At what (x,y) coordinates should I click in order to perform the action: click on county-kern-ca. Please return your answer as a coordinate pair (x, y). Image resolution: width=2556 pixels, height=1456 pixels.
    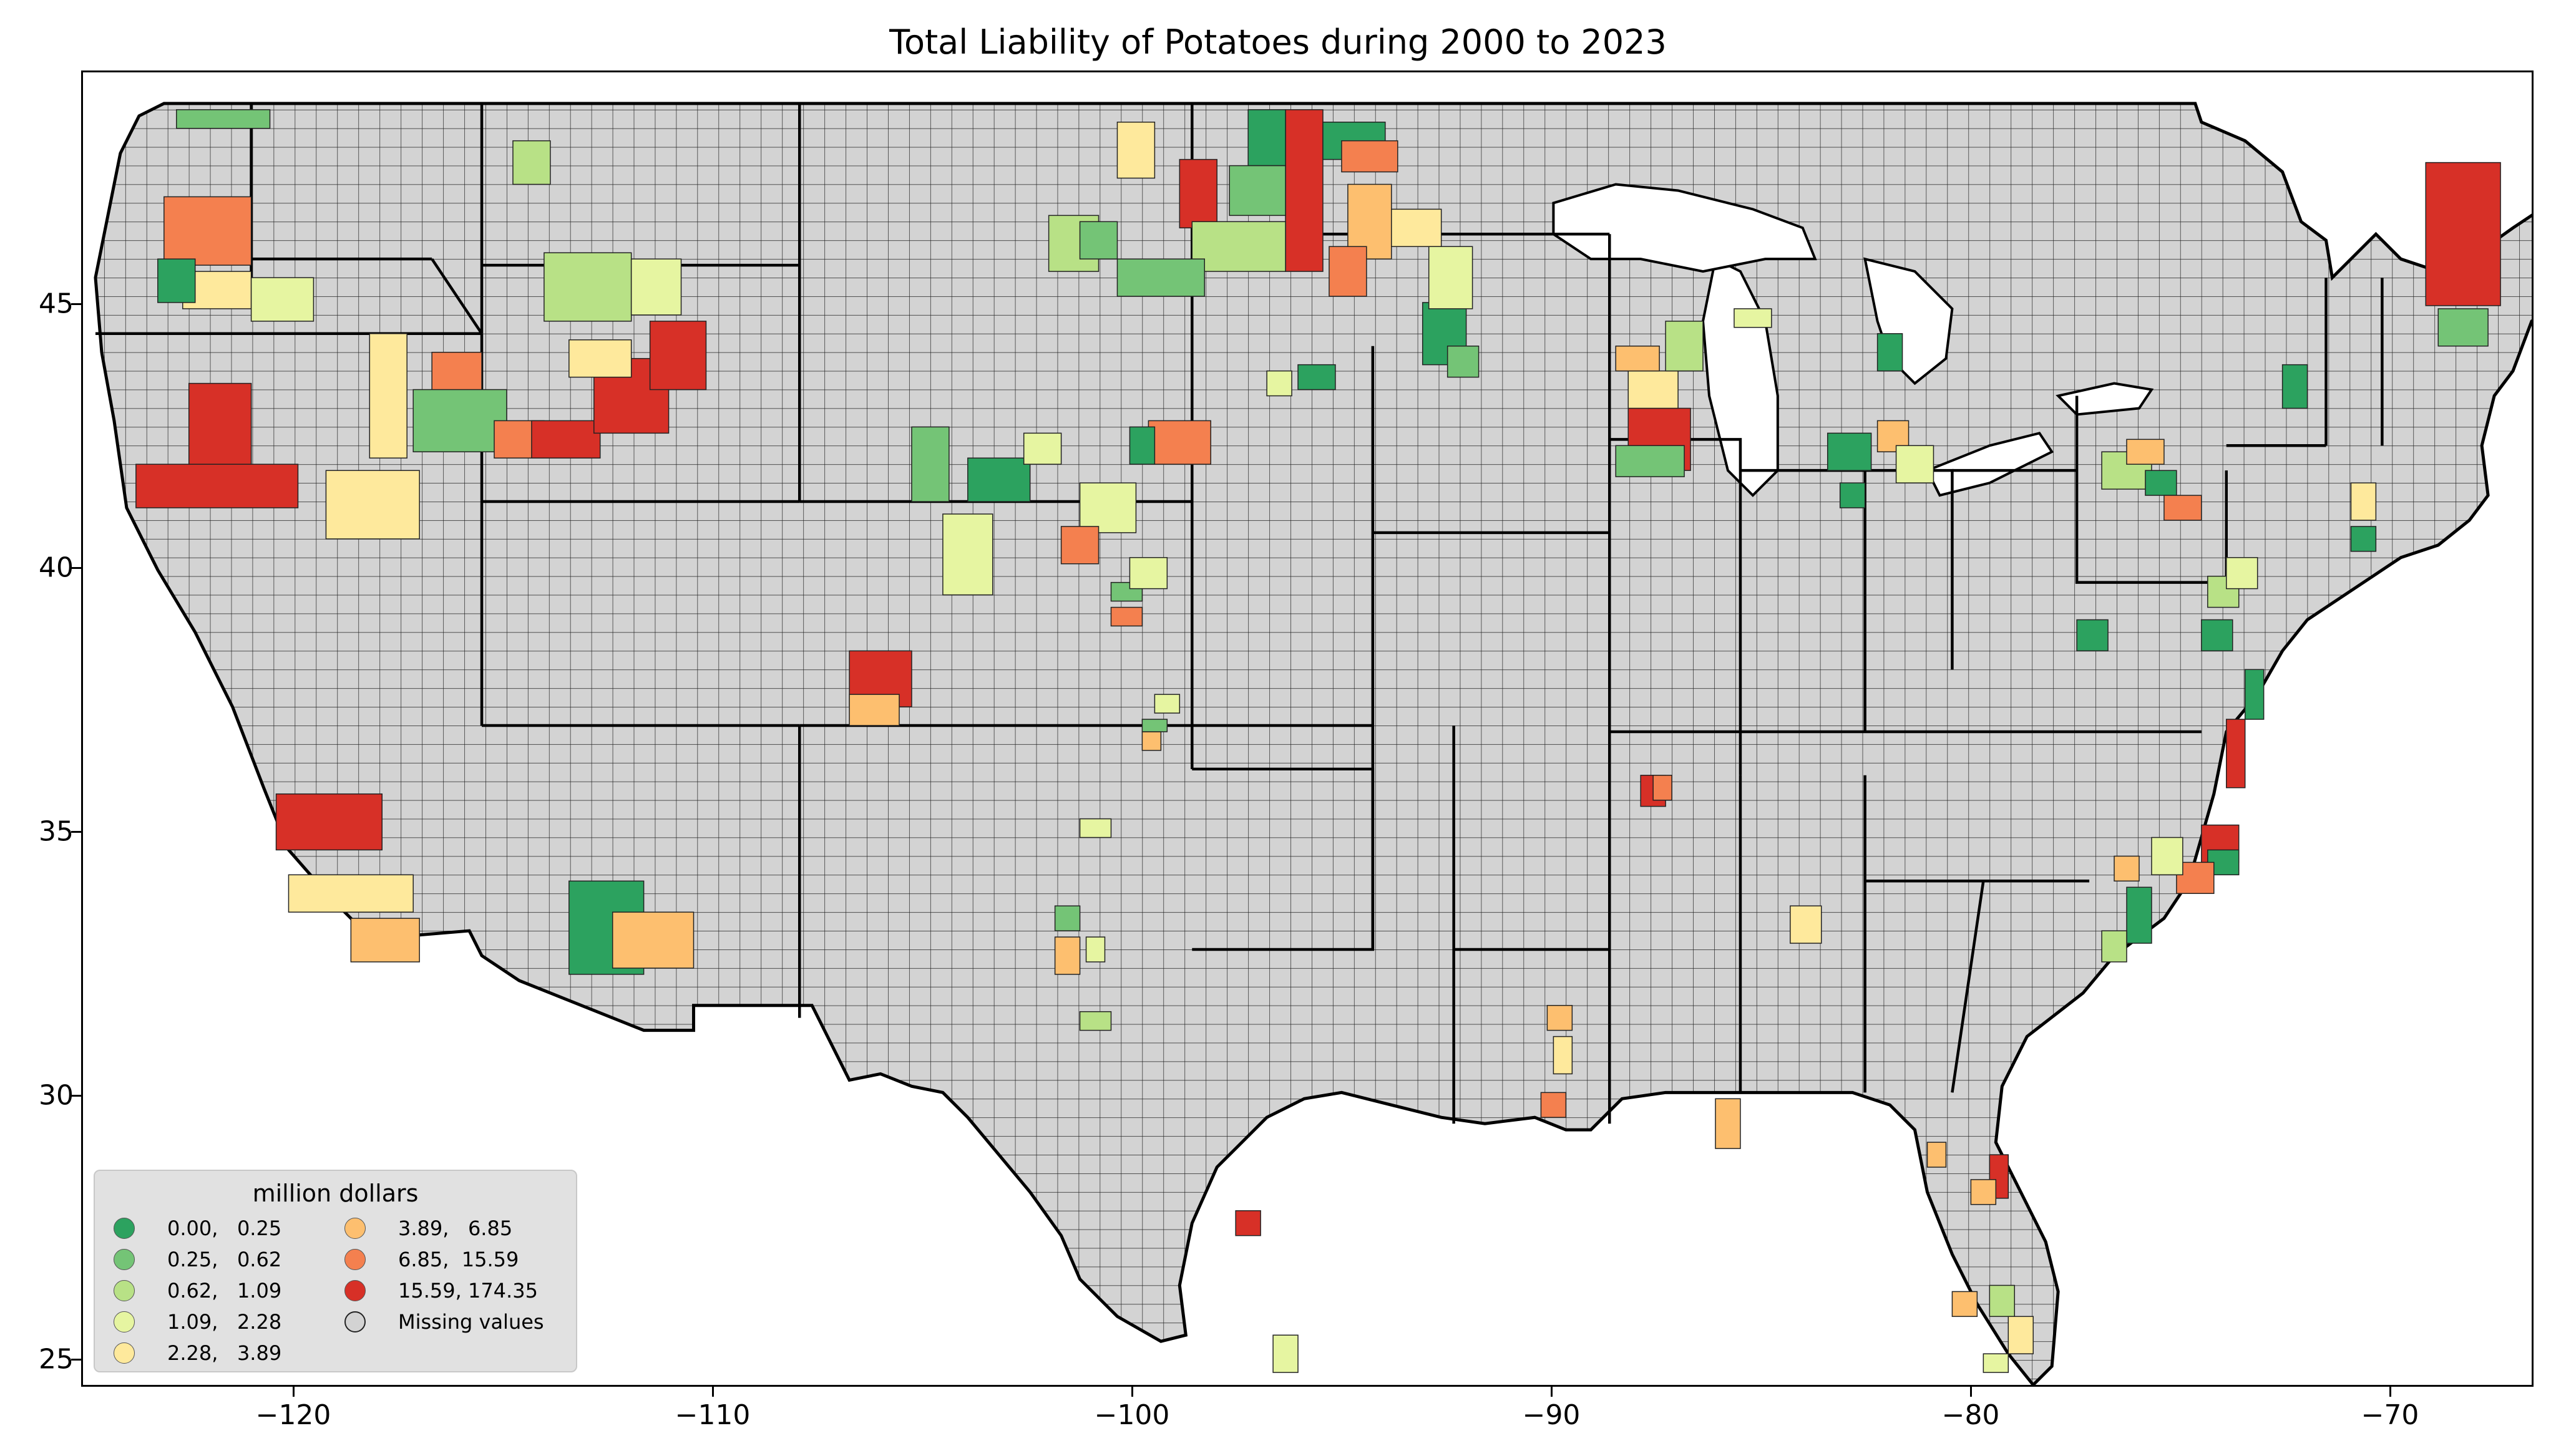
    Looking at the image, I should click on (329, 822).